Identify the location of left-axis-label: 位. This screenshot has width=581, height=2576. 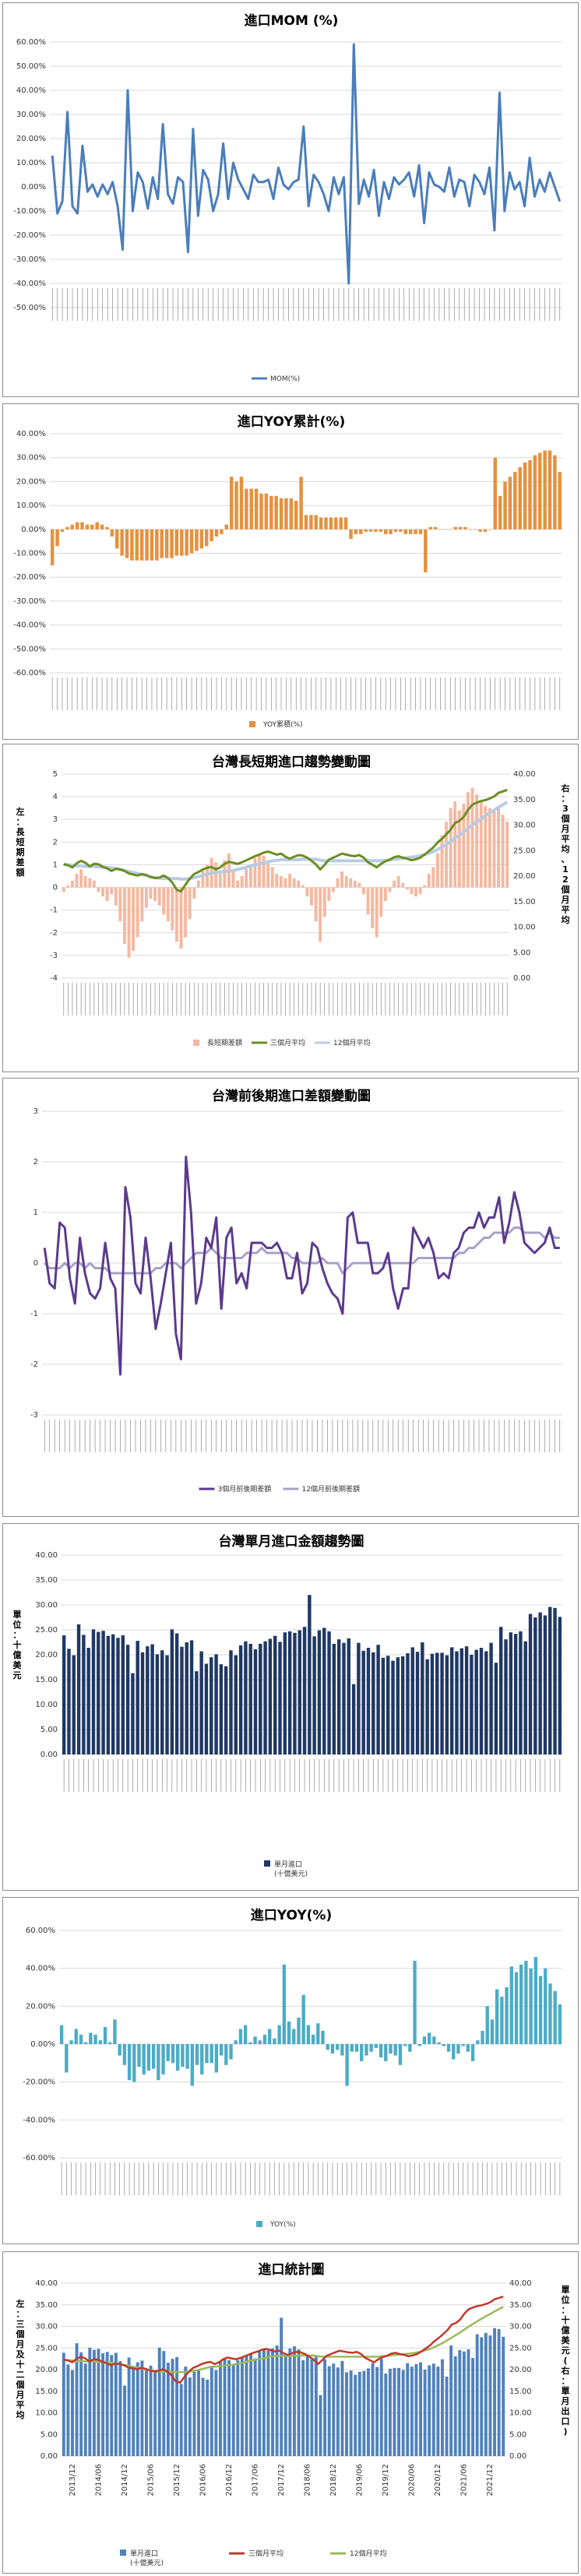
(17, 1624).